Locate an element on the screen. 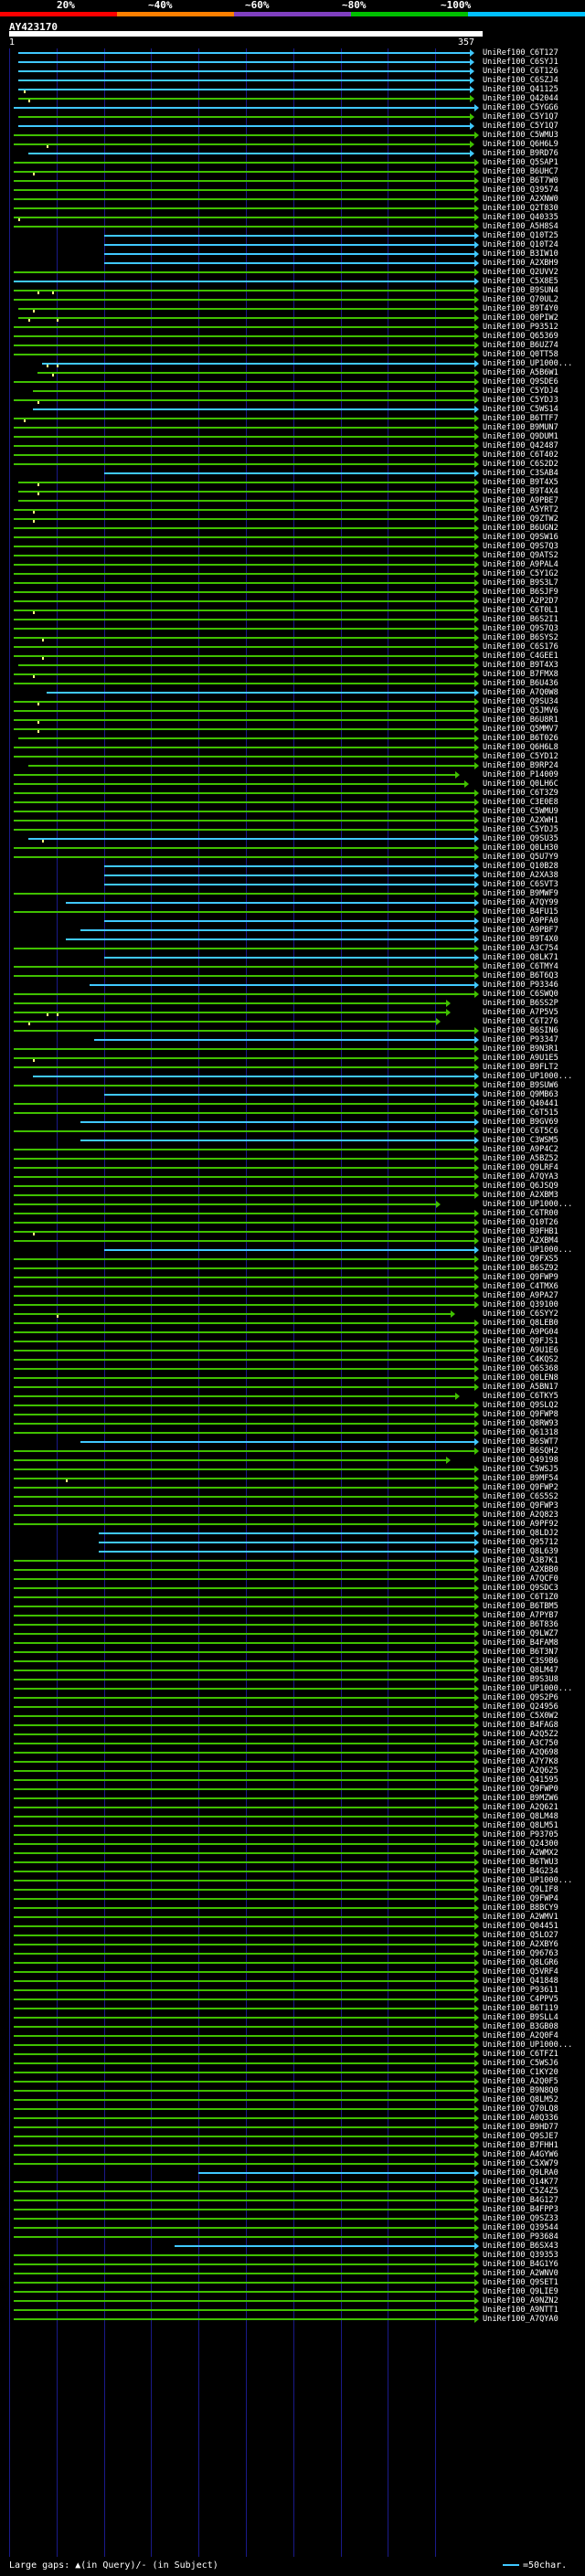  hit-label: UniRef100_A2XWH1 is located at coordinates (520, 820).